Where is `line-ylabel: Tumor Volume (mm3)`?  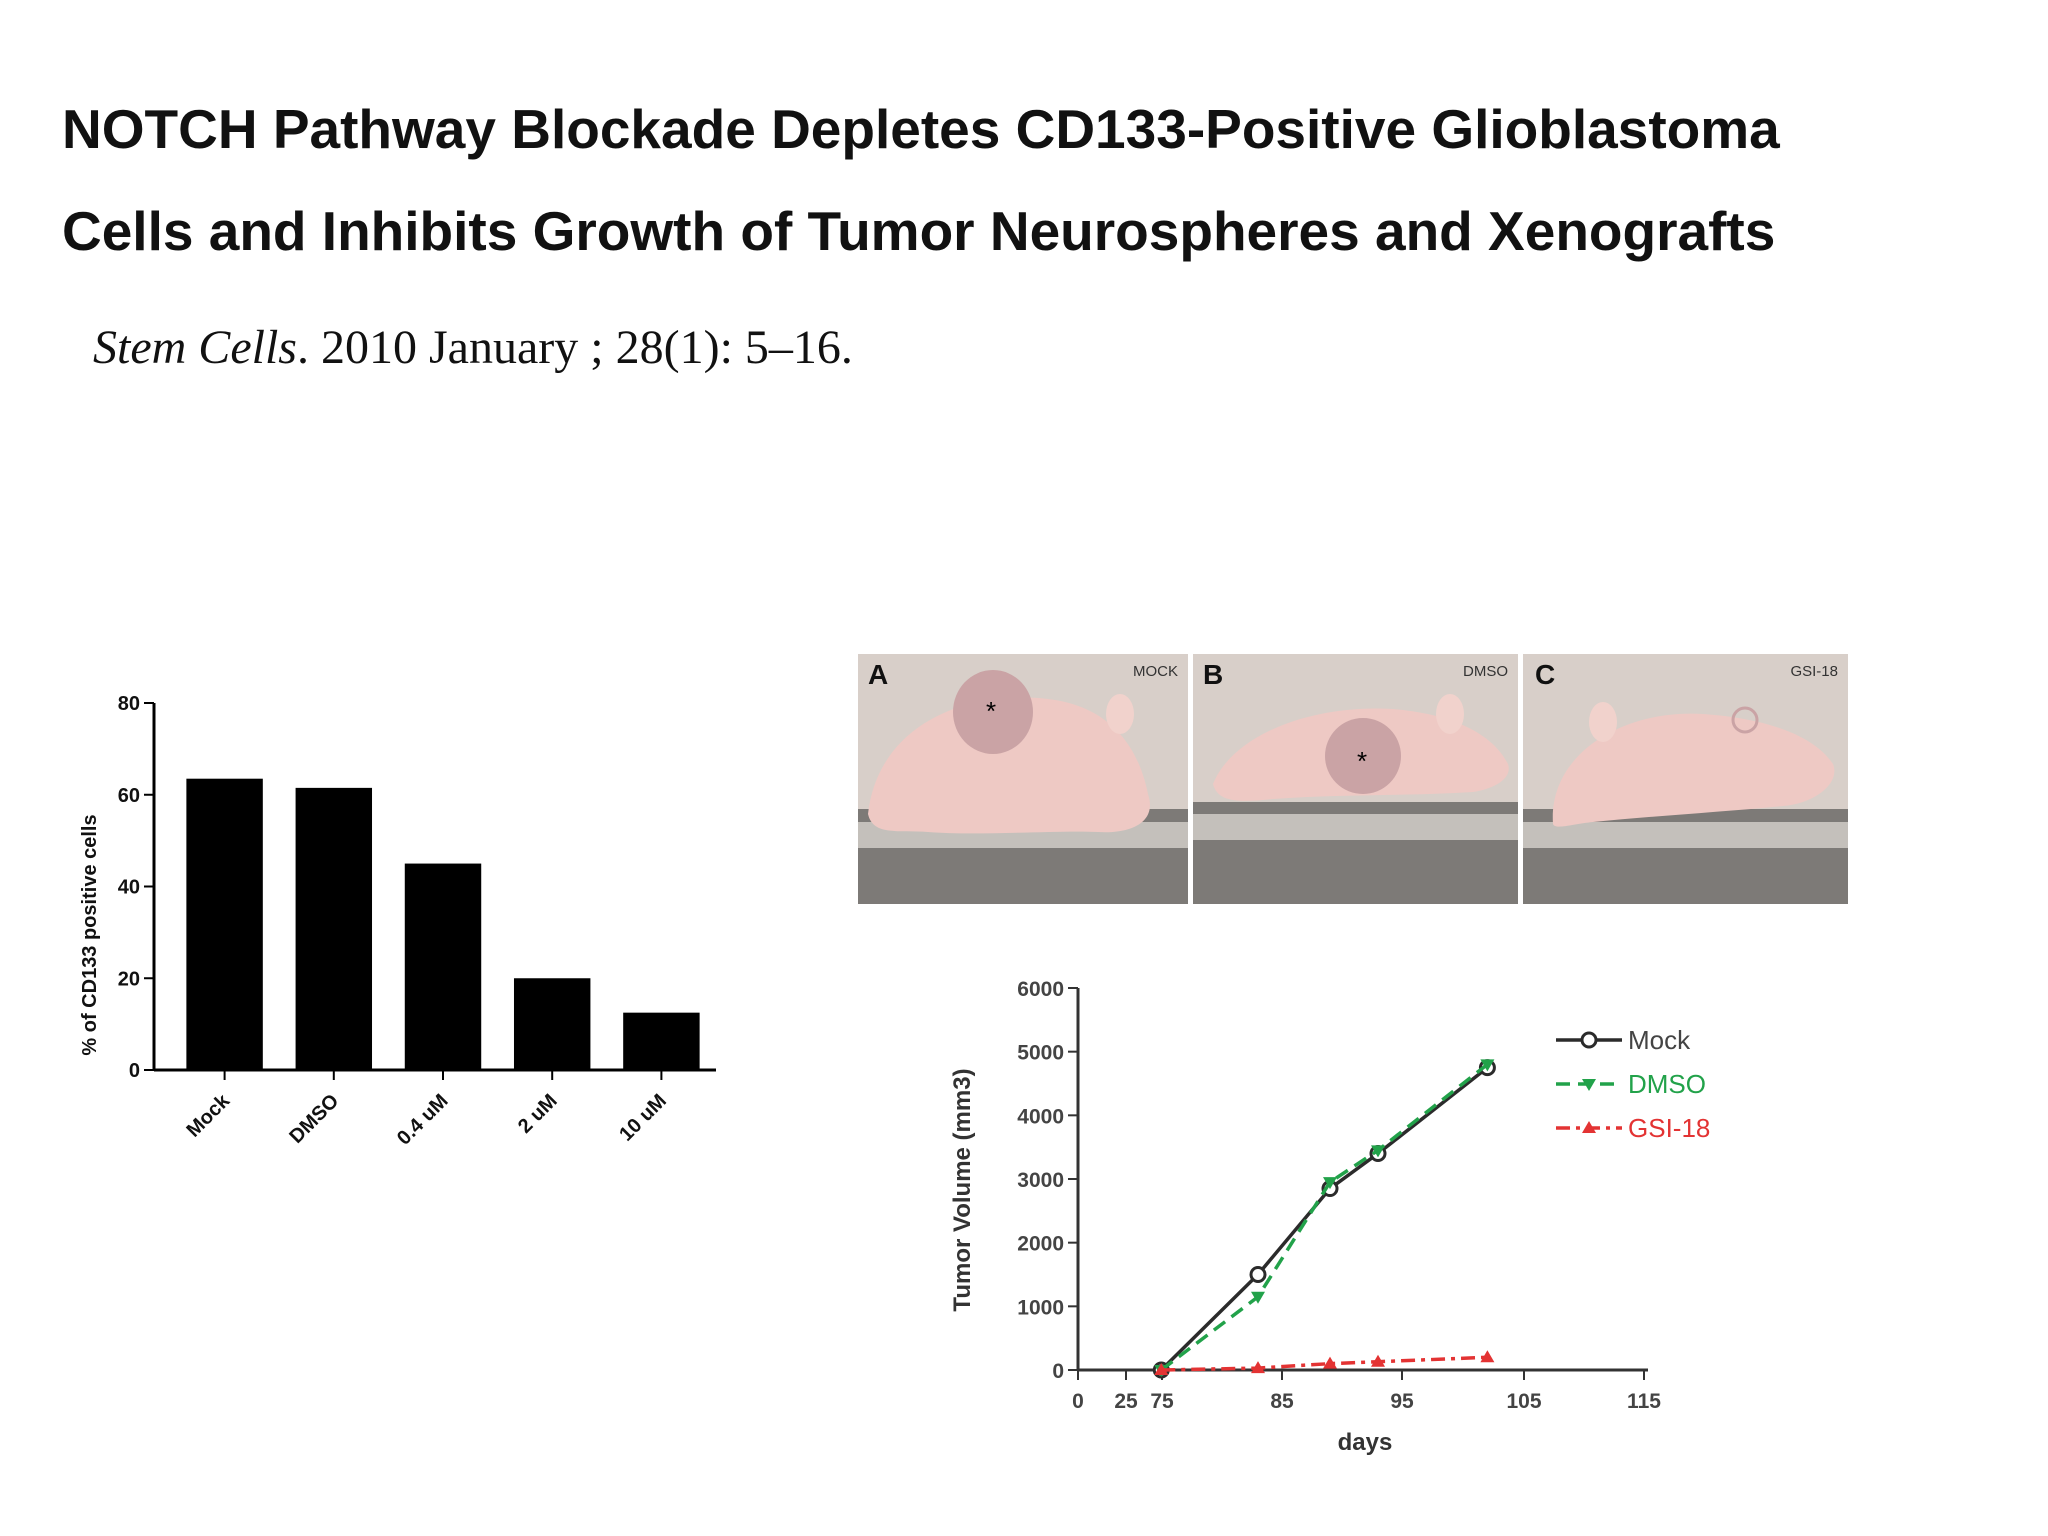
line-ylabel: Tumor Volume (mm3) is located at coordinates (962, 1189).